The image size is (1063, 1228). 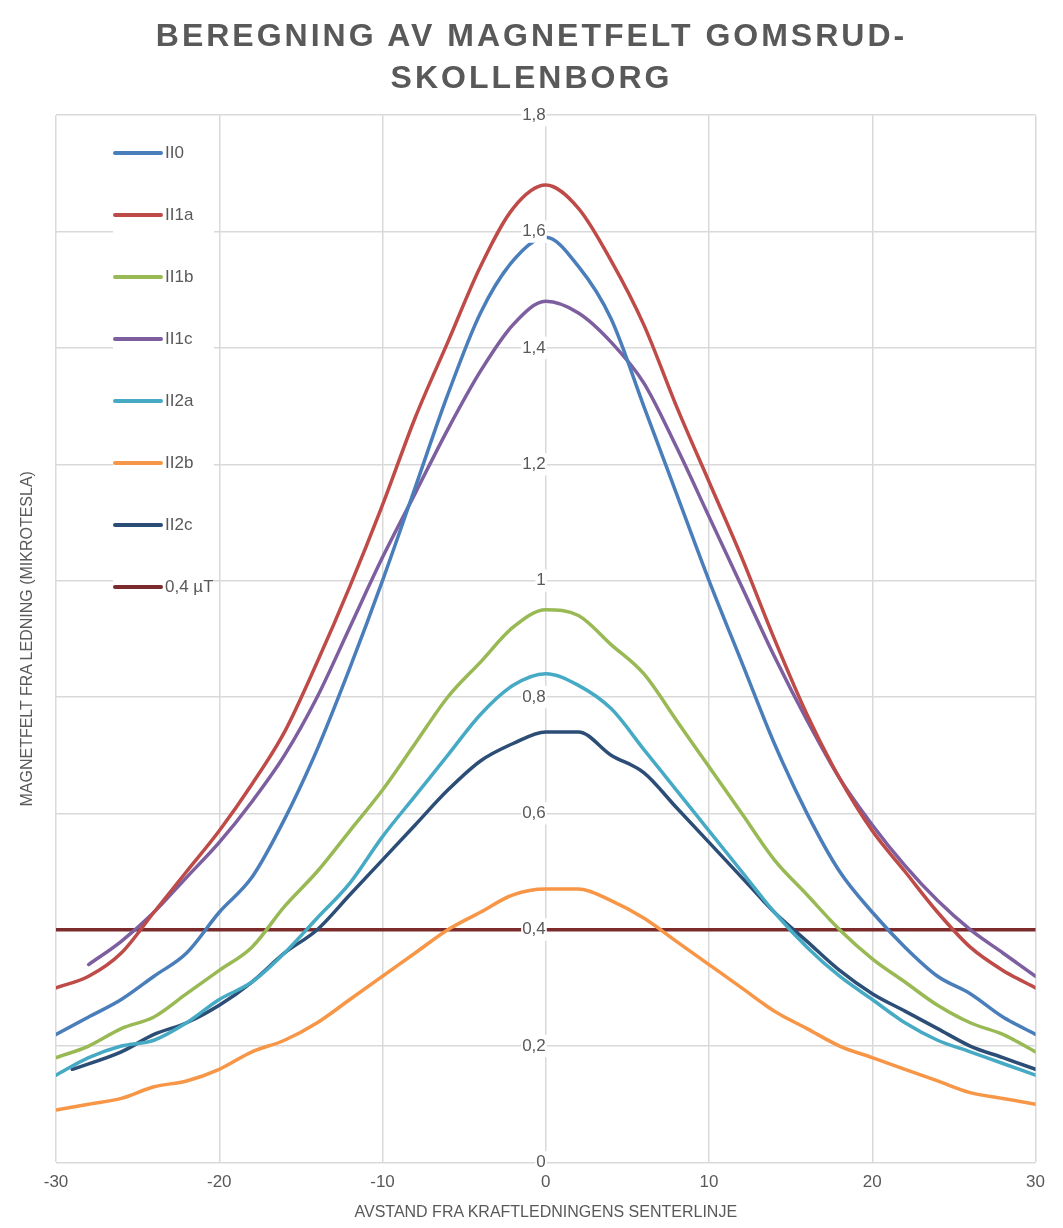 What do you see at coordinates (174, 153) in the screenshot?
I see `legend-label: II0` at bounding box center [174, 153].